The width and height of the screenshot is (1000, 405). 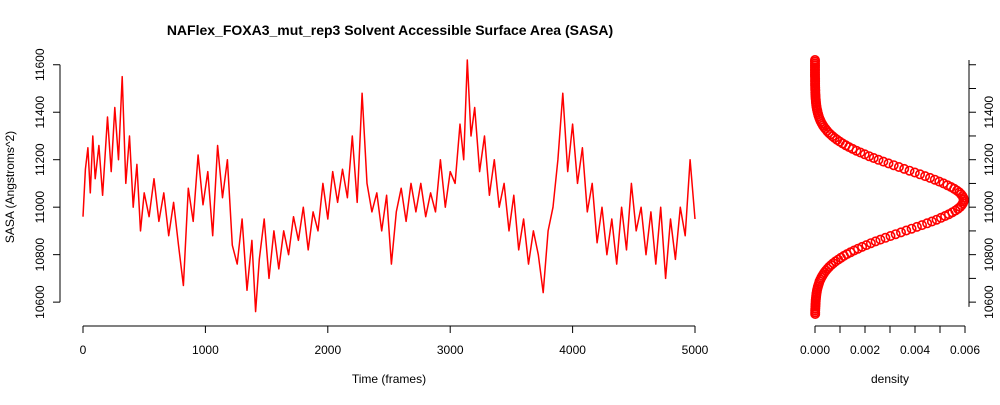 What do you see at coordinates (989, 302) in the screenshot?
I see `density-y-tick-label: 10600` at bounding box center [989, 302].